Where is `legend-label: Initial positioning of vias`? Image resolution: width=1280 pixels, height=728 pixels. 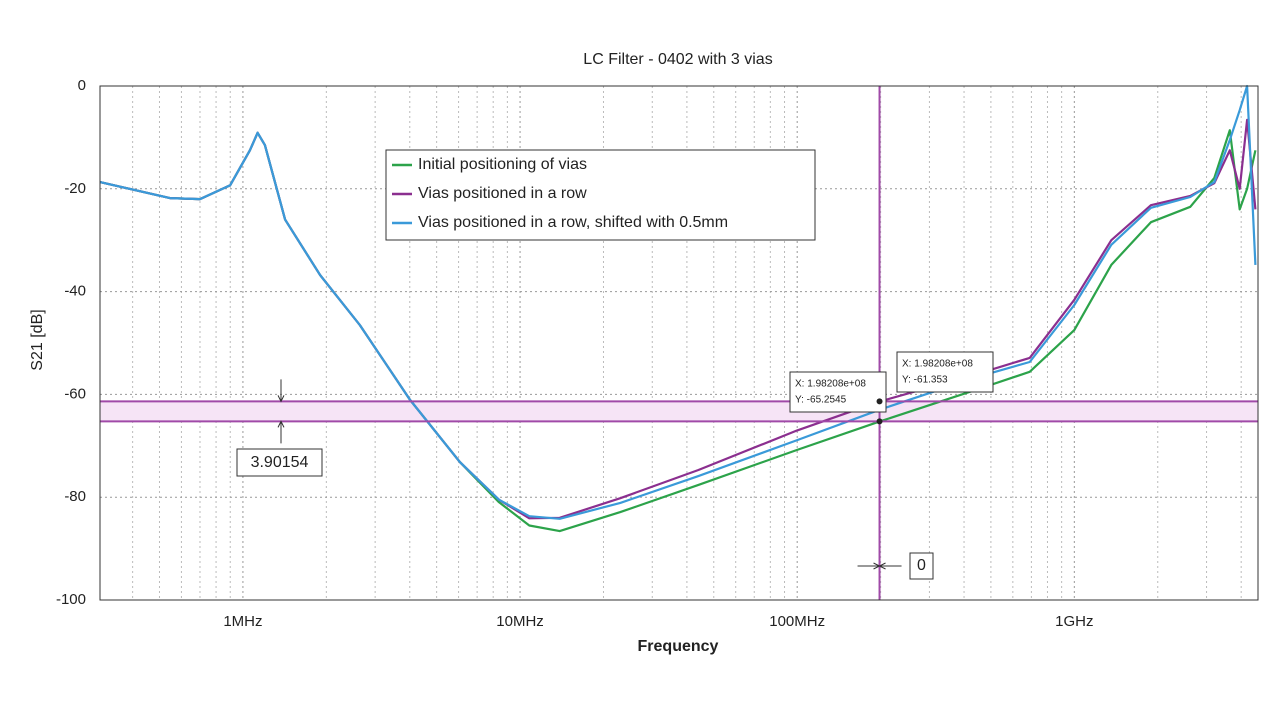
legend-label: Initial positioning of vias is located at coordinates (502, 164).